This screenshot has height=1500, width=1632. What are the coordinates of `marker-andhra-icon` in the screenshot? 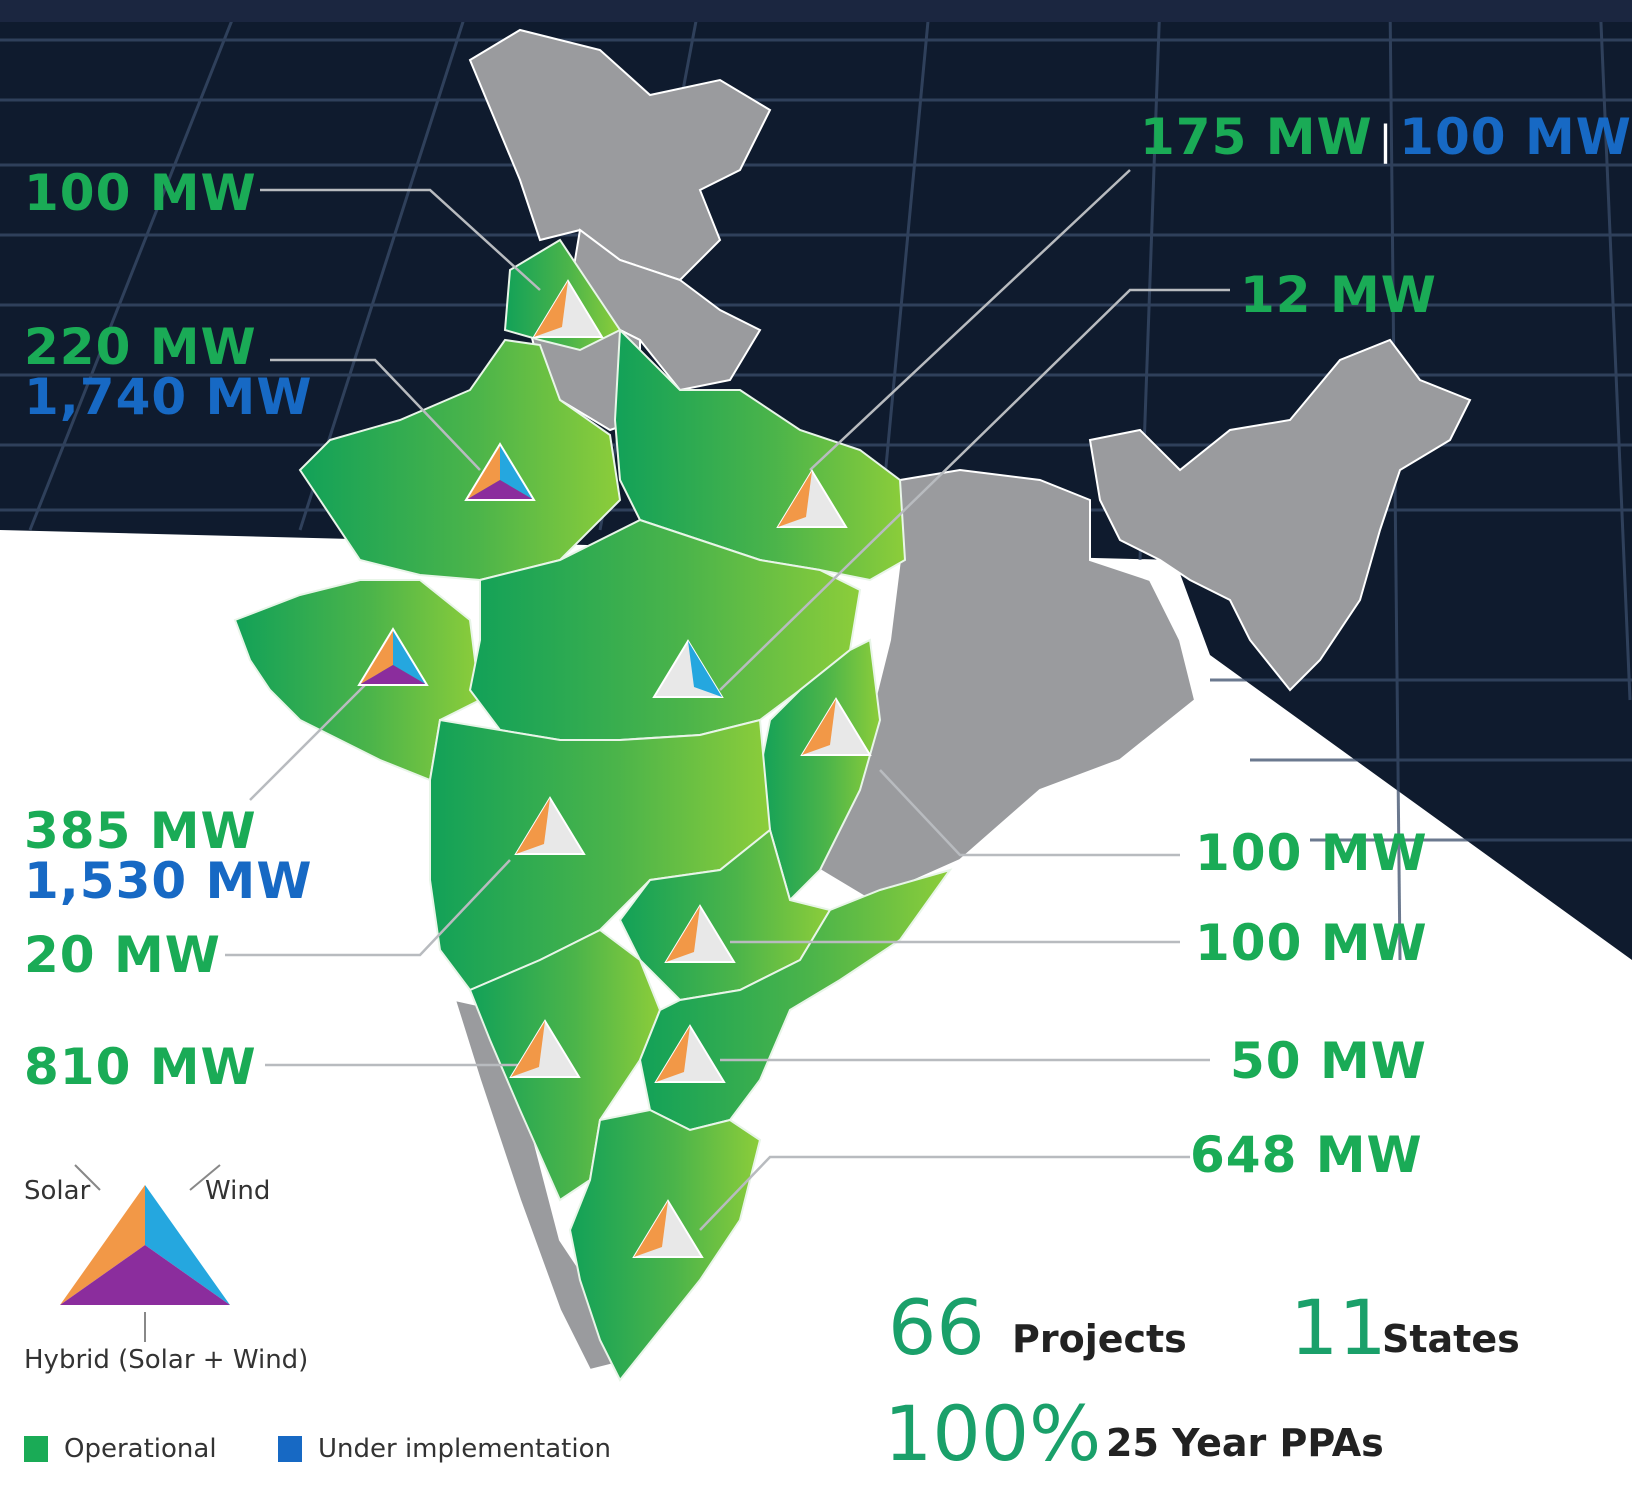 It's located at (690, 1053).